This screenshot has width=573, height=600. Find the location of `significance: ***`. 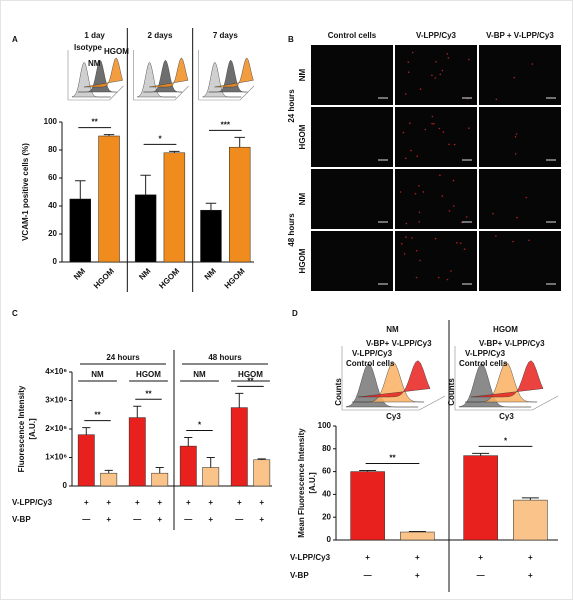

significance: *** is located at coordinates (226, 125).